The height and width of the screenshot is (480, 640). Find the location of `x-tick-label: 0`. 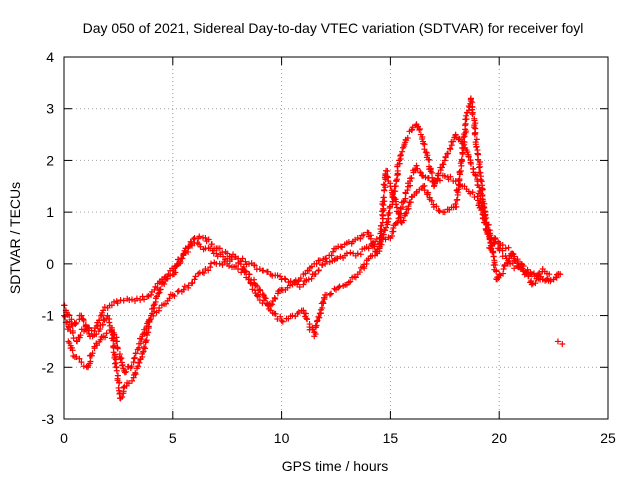

x-tick-label: 0 is located at coordinates (64, 438).